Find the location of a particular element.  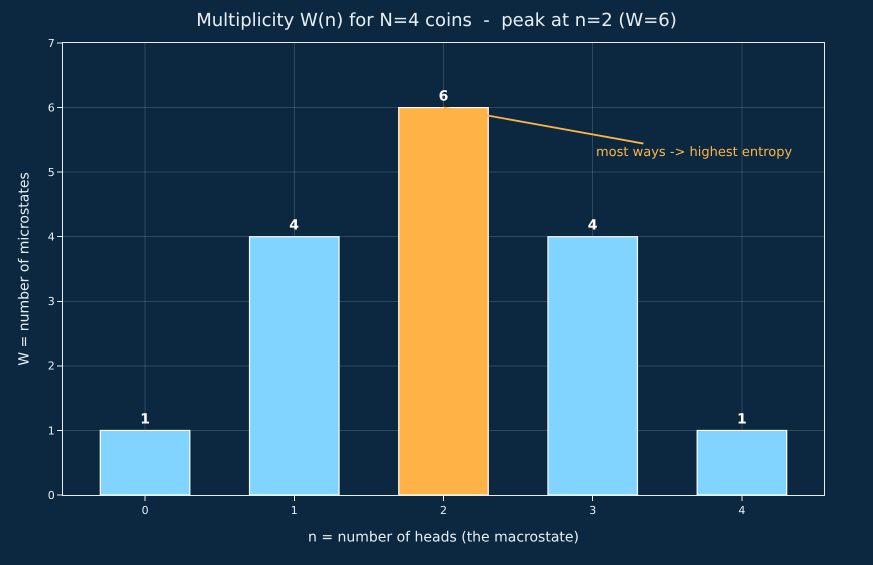

y-tick-label: 0 is located at coordinates (51, 495).